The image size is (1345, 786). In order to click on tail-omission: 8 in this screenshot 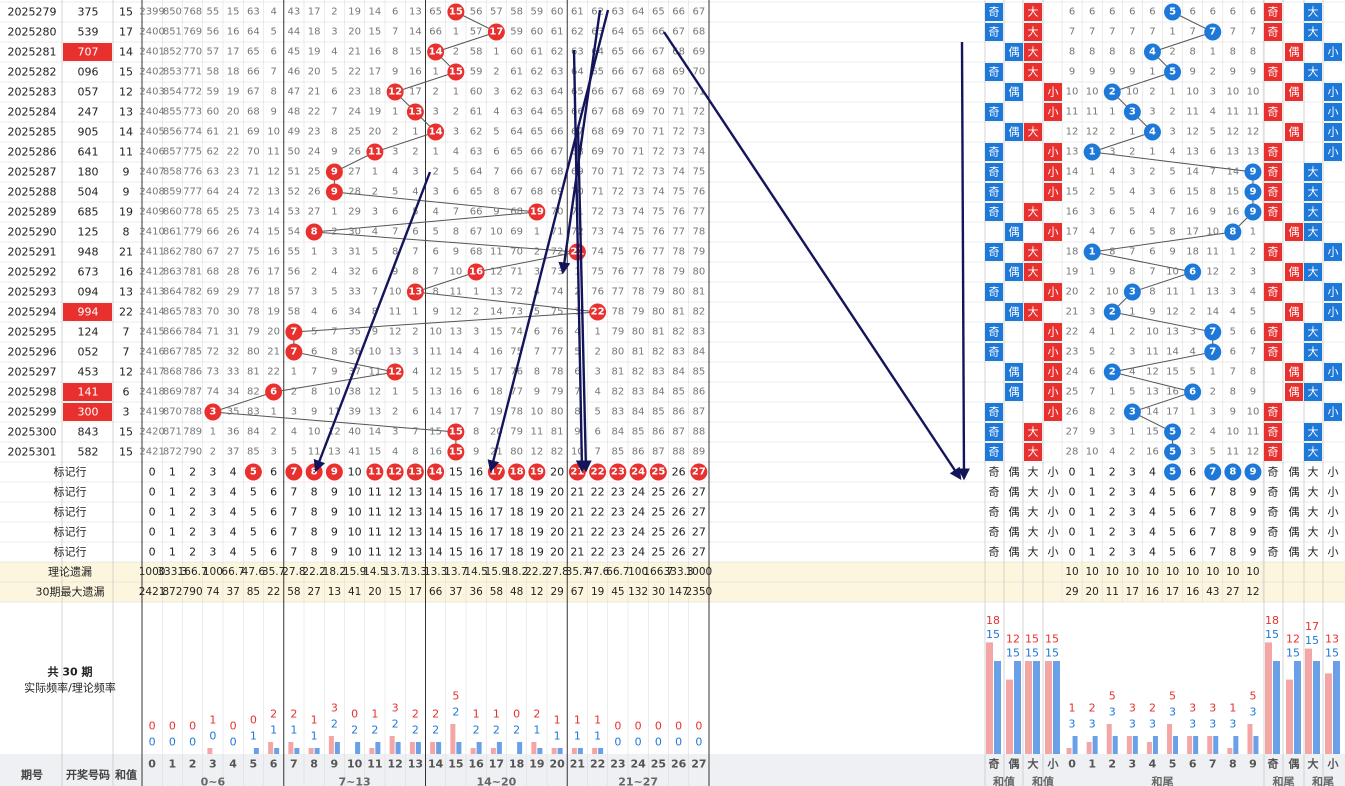, I will do `click(1192, 52)`.